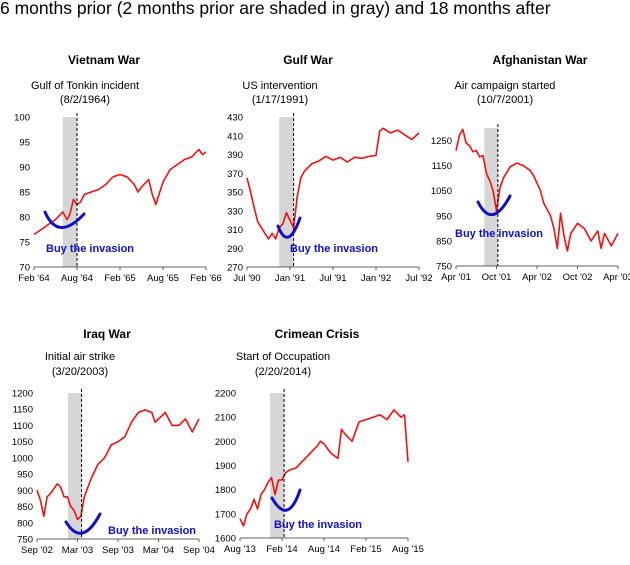  What do you see at coordinates (540, 60) in the screenshot?
I see `chart-title: Afghanistan War` at bounding box center [540, 60].